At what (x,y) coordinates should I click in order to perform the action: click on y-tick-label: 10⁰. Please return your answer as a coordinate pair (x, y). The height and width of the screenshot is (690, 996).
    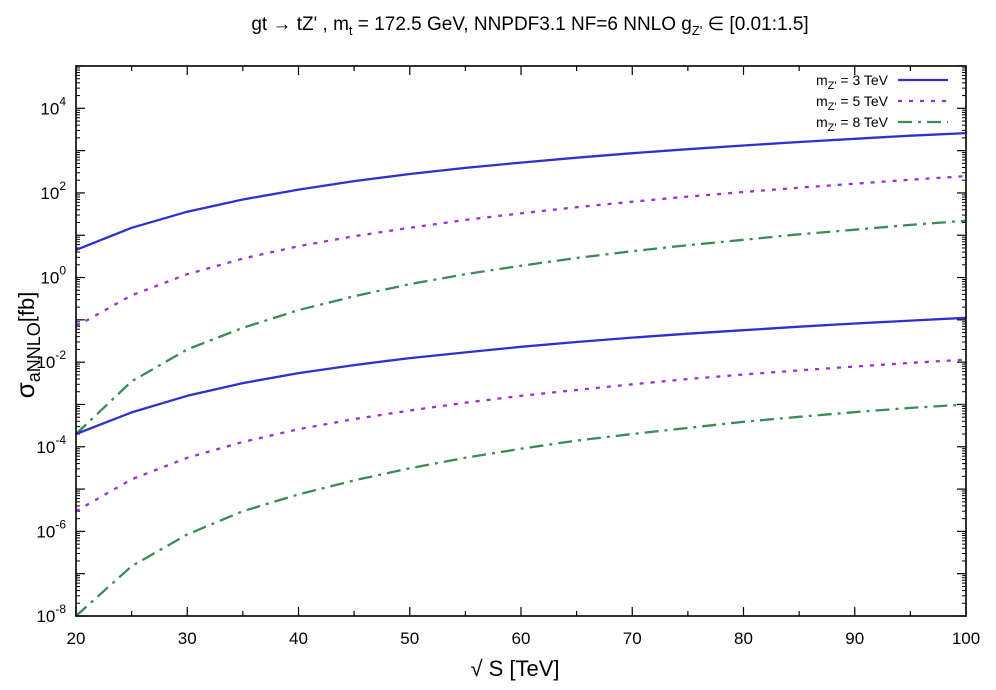
    Looking at the image, I should click on (53, 276).